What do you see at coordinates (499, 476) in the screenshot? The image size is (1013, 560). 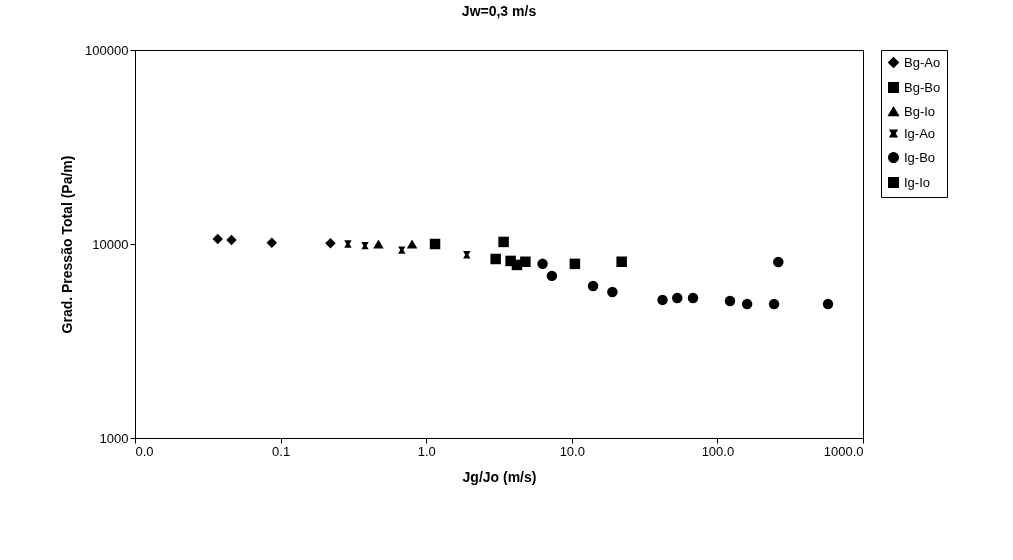 I see `x-axis-title: Jg/Jo (m/s)` at bounding box center [499, 476].